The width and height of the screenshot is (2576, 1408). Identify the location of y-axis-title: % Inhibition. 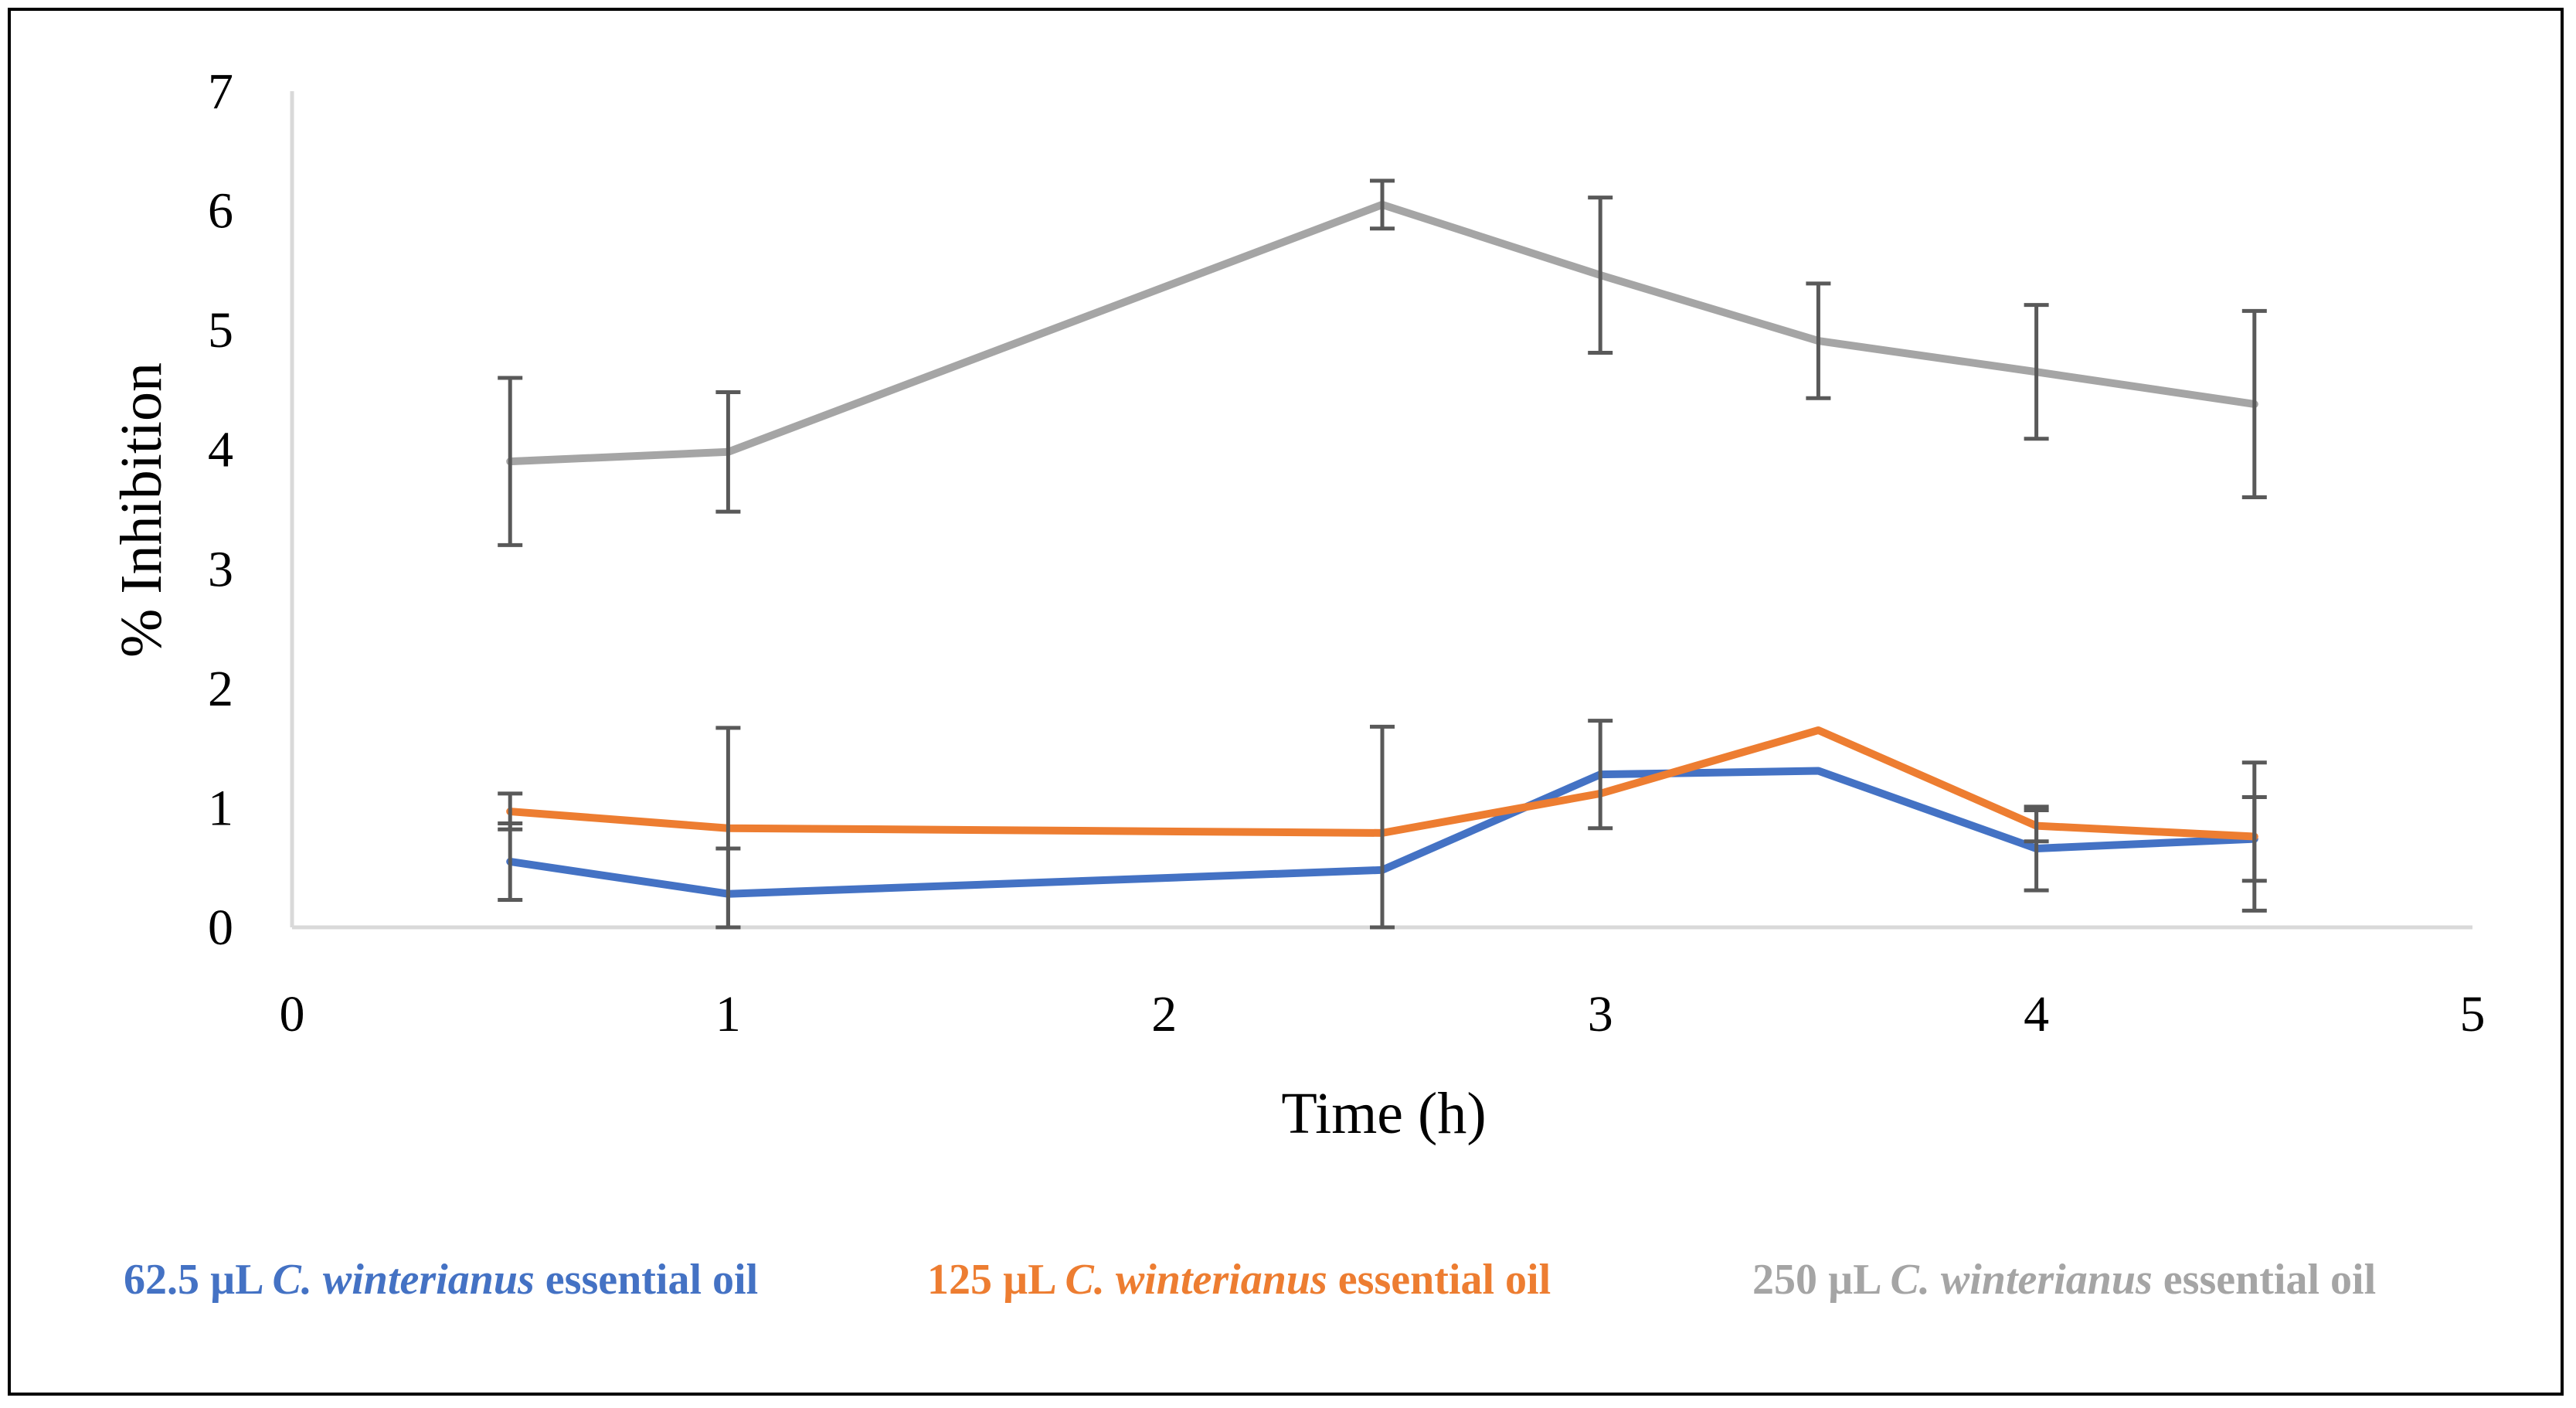
(141, 510).